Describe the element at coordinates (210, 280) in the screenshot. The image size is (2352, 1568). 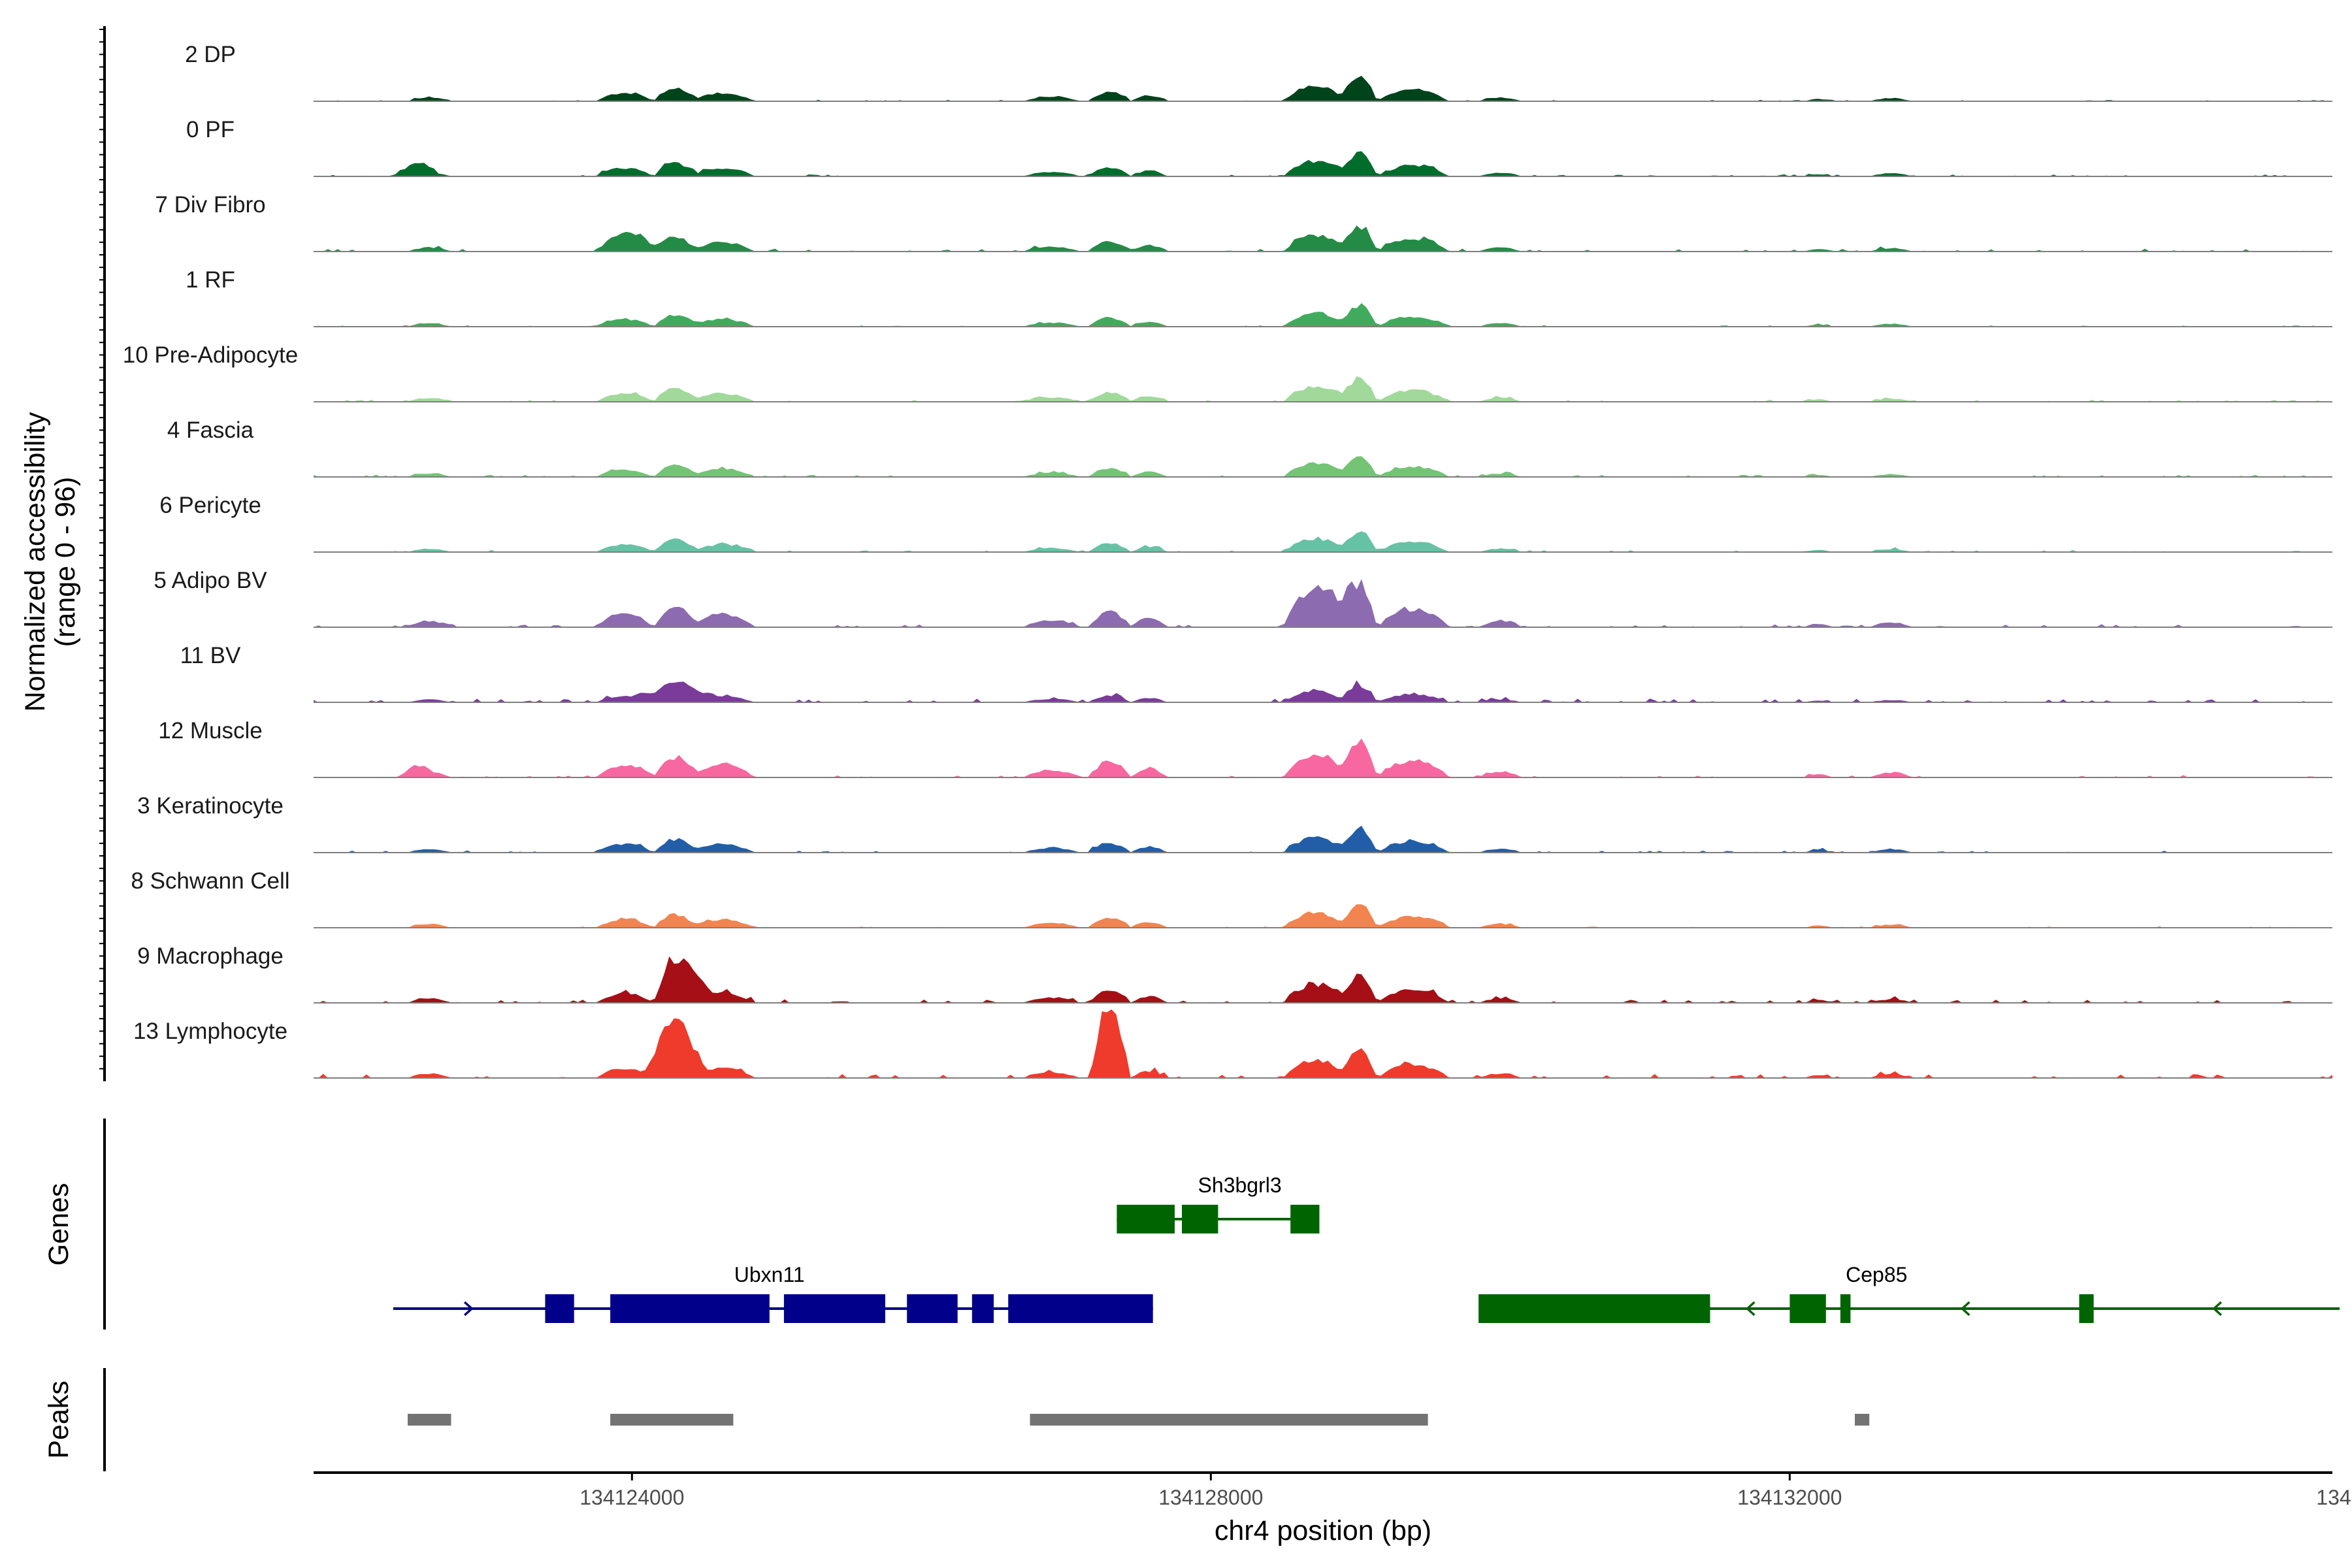
I see `track-label: 1 RF` at that location.